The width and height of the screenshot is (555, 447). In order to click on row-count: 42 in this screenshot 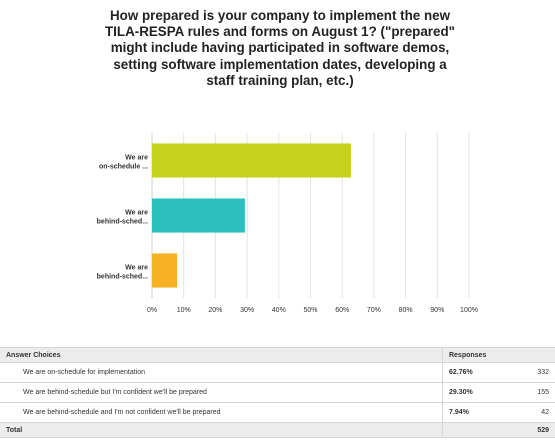, I will do `click(530, 412)`.